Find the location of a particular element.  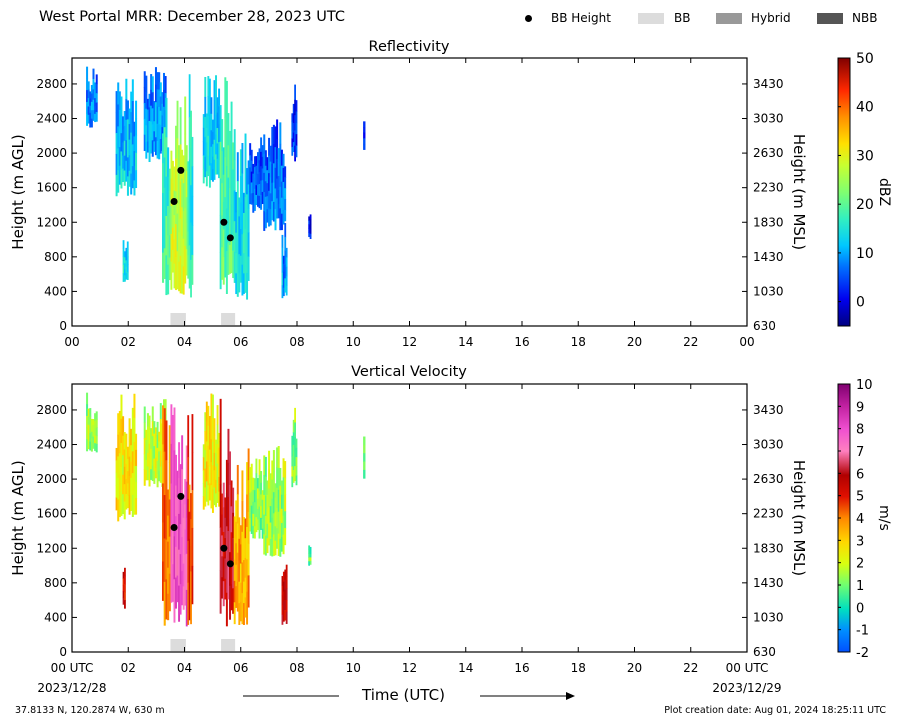

vertical-velocity-y2-ticks: 630 1030 1430 1830 2230 2630 3030 3430 is located at coordinates (763, 531).